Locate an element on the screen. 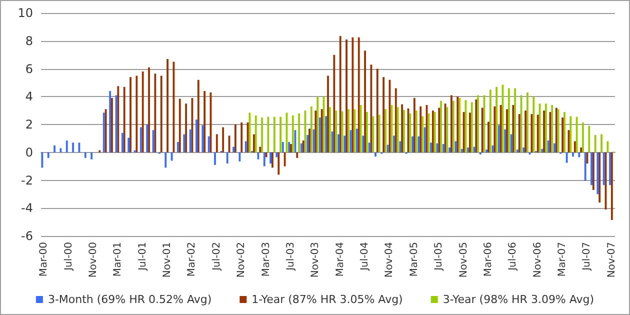 This screenshot has height=315, width=630. x-tick-label: Nov-04 is located at coordinates (390, 260).